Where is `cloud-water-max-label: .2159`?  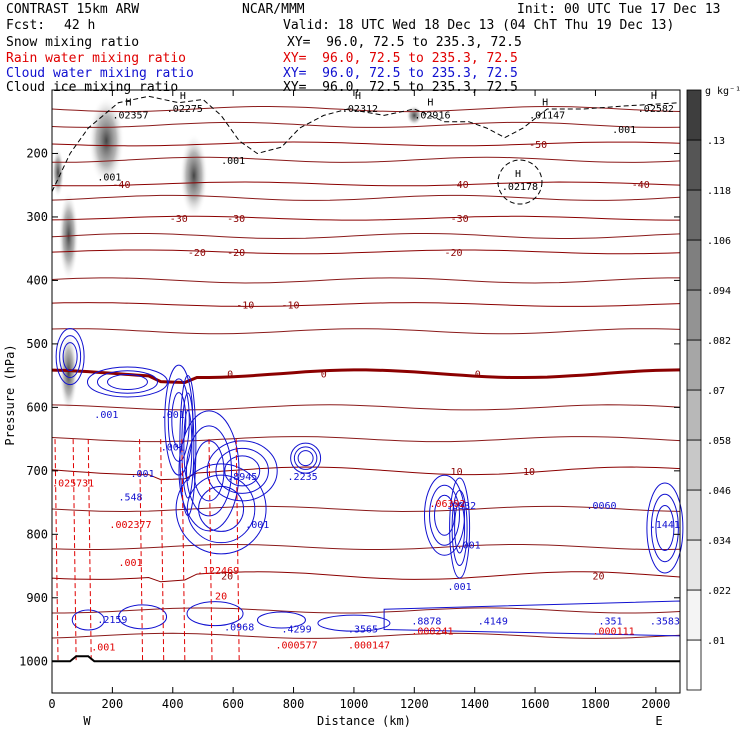 cloud-water-max-label: .2159 is located at coordinates (112, 620).